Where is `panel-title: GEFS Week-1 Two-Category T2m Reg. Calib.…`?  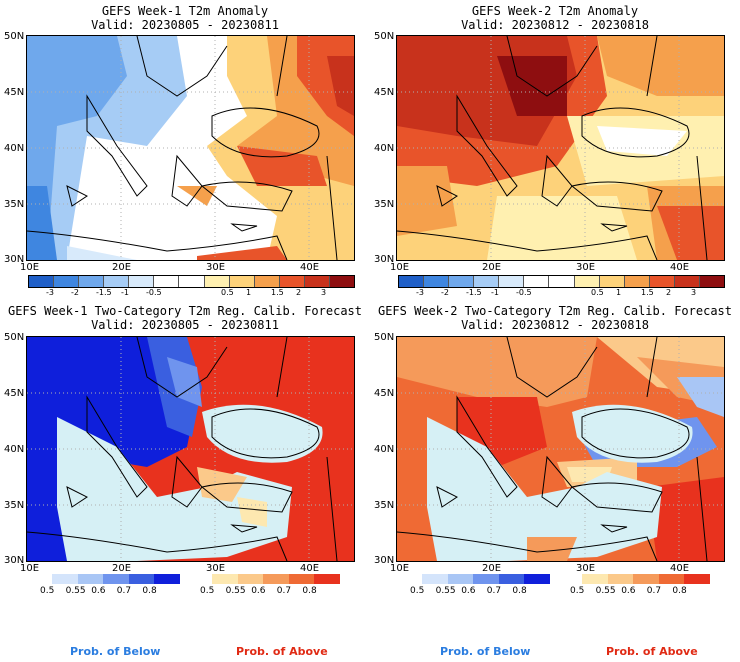
panel-title: GEFS Week-1 Two-Category T2m Reg. Calib.… is located at coordinates (184, 311).